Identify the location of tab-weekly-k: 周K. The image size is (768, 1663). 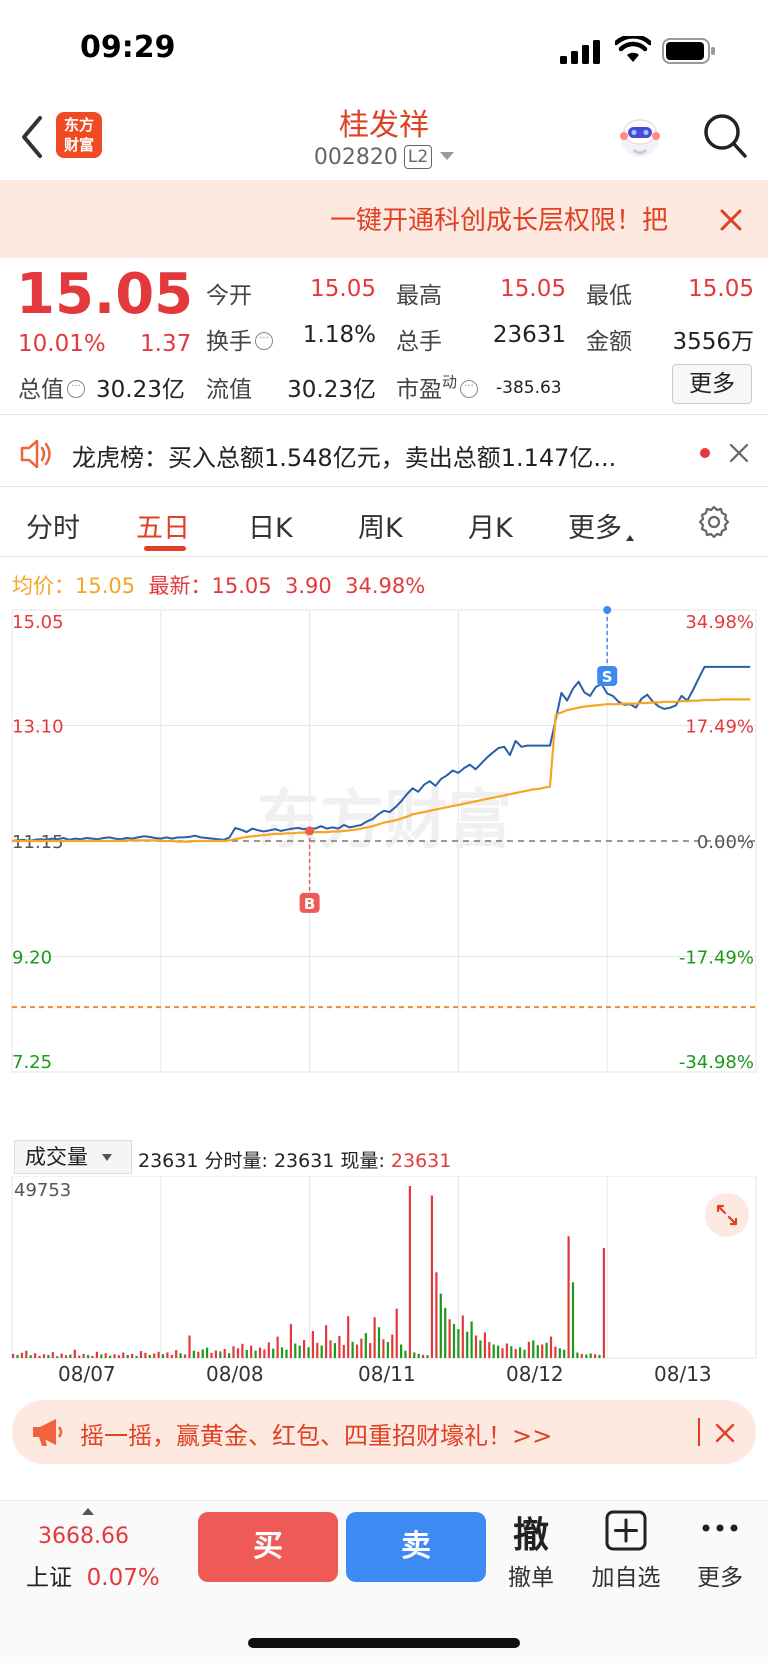
(380, 528).